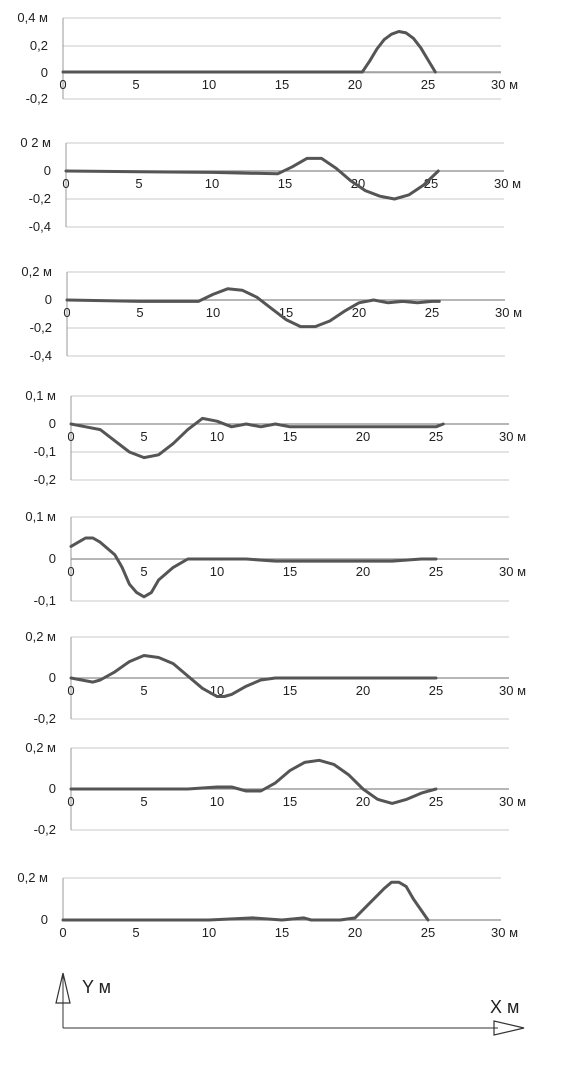  I want to click on chart-panel-6: 0,2 м0-0,20 5 10 15 20 25 30 м, so click(275, 677).